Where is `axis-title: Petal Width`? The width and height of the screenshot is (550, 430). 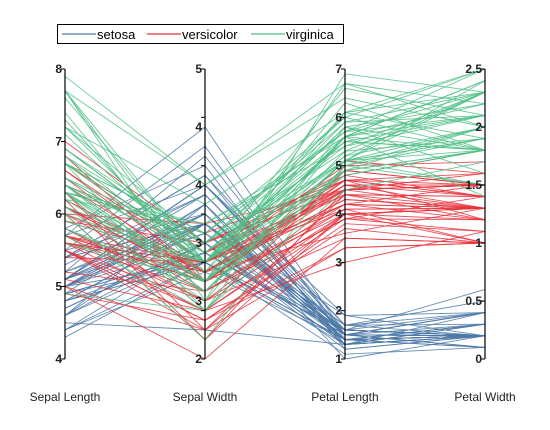 axis-title: Petal Width is located at coordinates (484, 397).